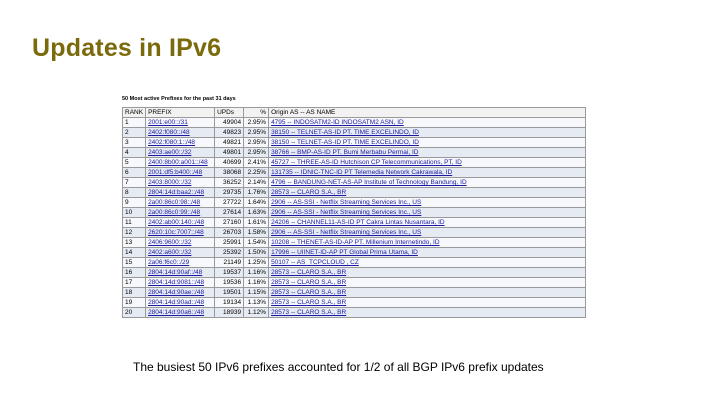 The width and height of the screenshot is (720, 405). What do you see at coordinates (256, 242) in the screenshot?
I see `percent-cell: 1.54%` at bounding box center [256, 242].